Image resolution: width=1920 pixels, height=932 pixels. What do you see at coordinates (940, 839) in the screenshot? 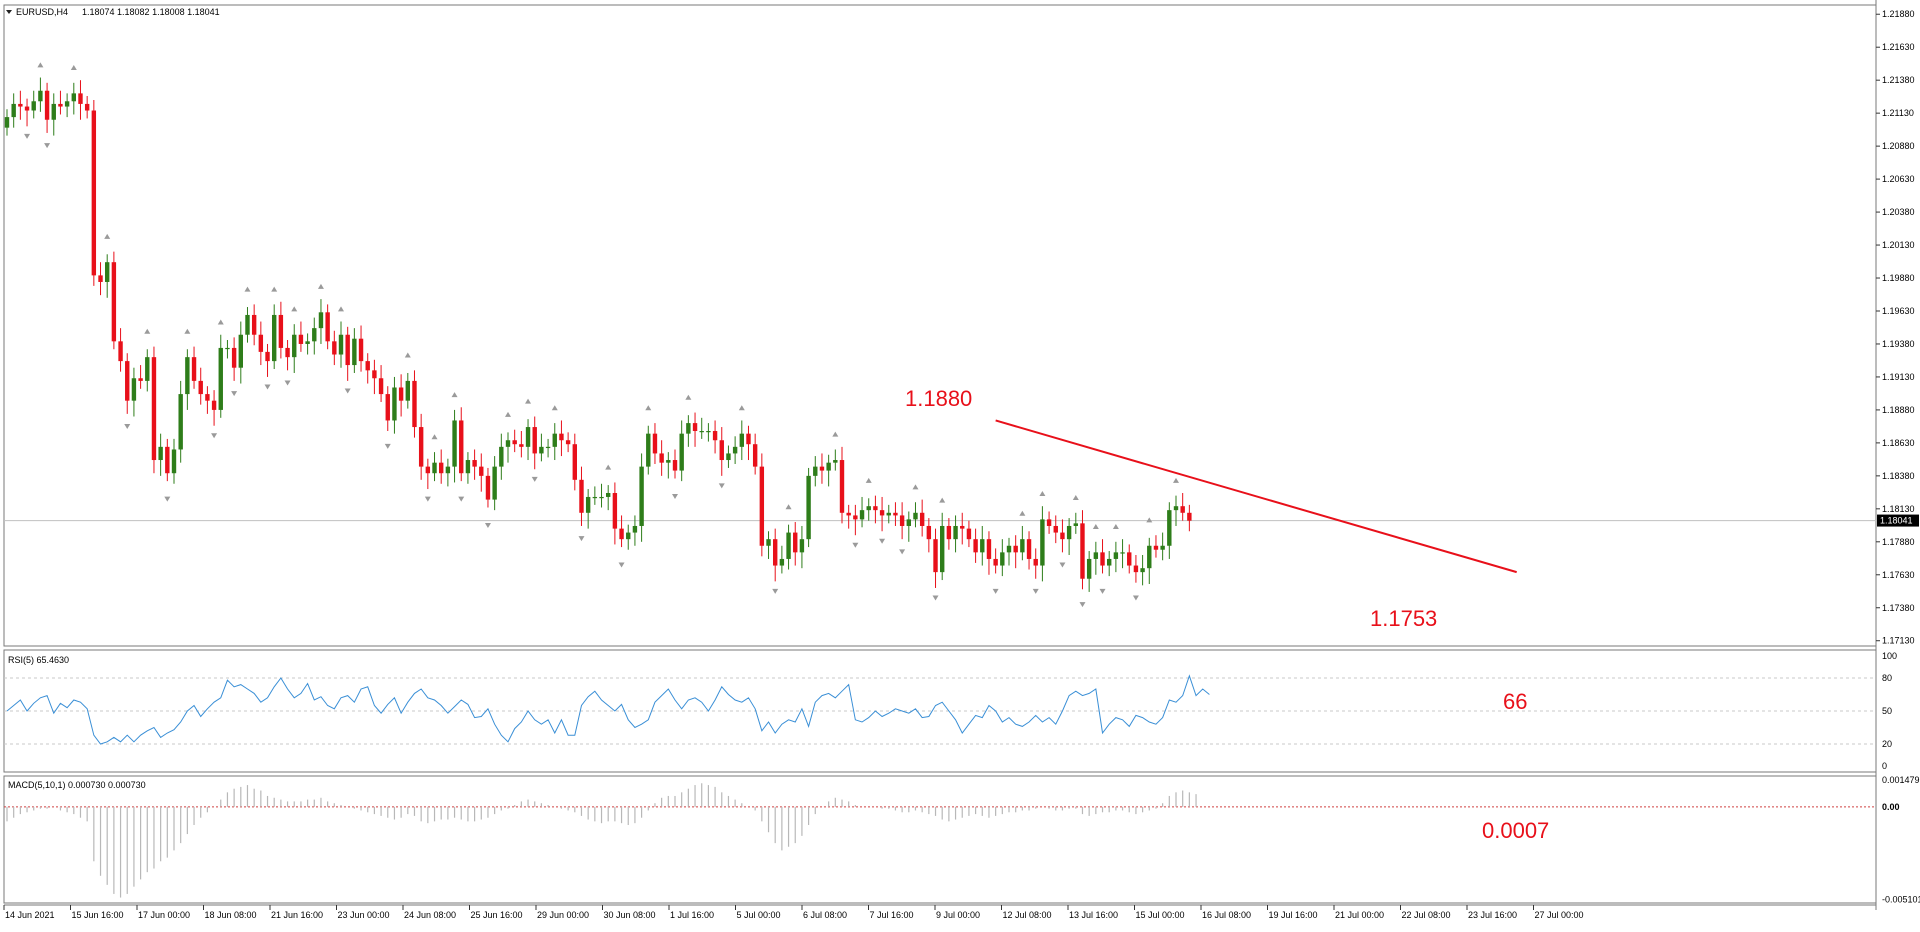
I see `macd-pane` at bounding box center [940, 839].